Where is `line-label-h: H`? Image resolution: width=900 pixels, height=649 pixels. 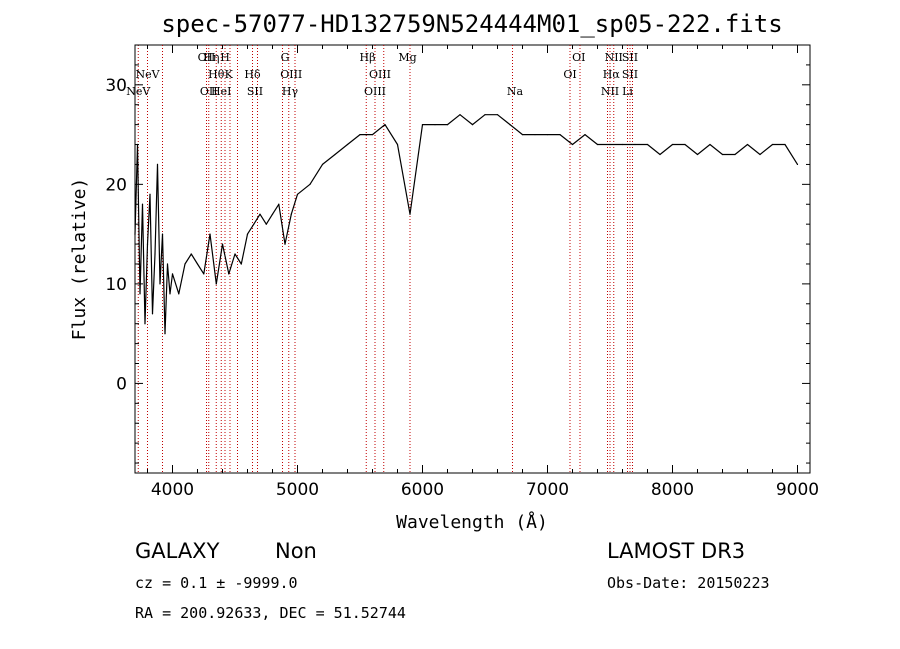 line-label-h: H is located at coordinates (225, 57).